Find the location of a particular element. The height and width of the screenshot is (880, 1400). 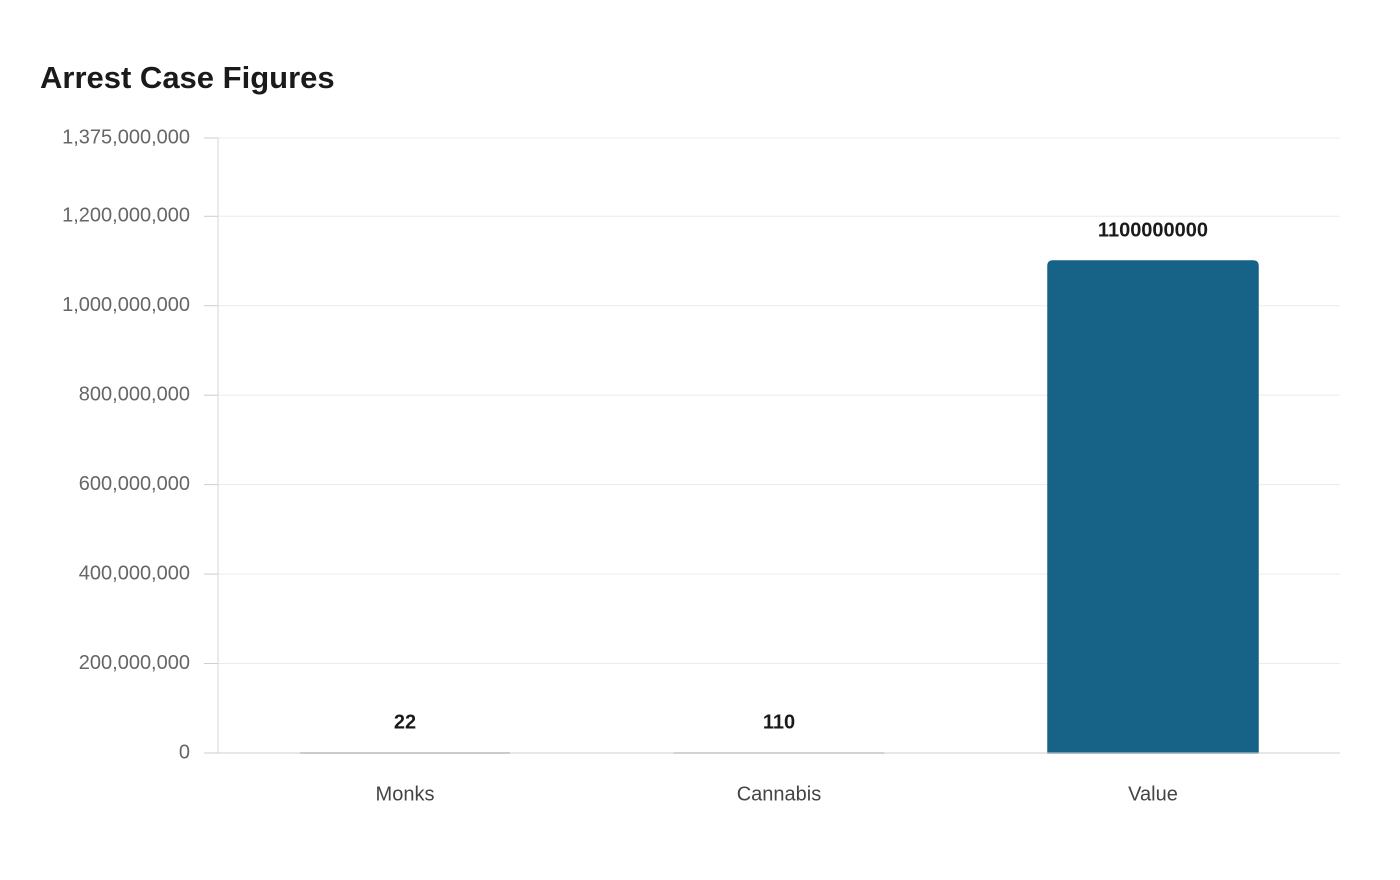

y-tick-label: 0 is located at coordinates (184, 752).